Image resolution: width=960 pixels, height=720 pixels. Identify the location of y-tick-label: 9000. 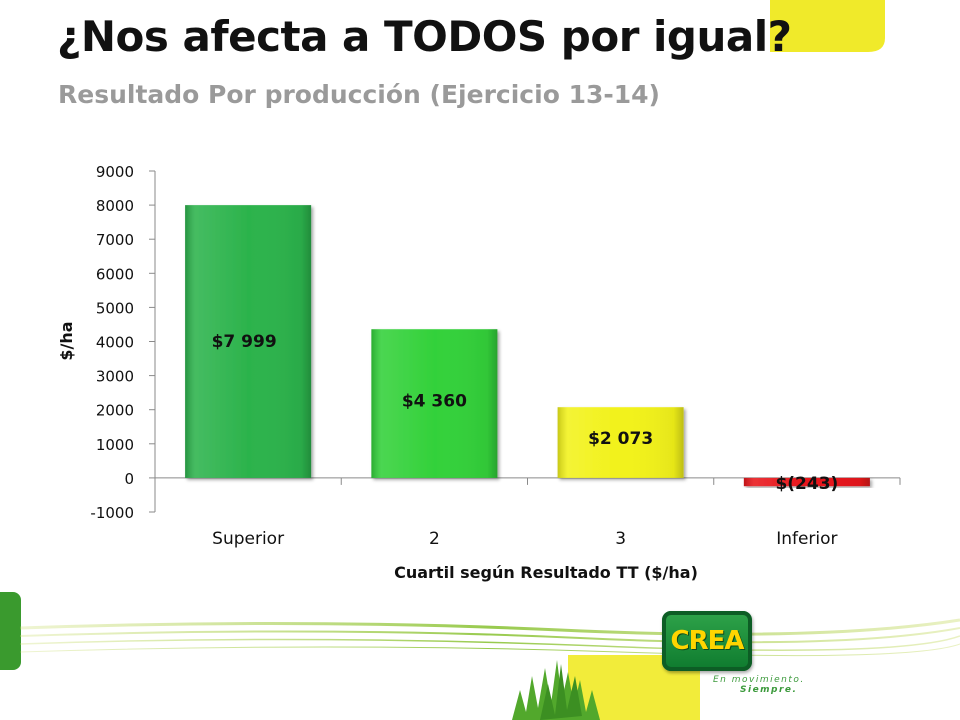
(115, 172).